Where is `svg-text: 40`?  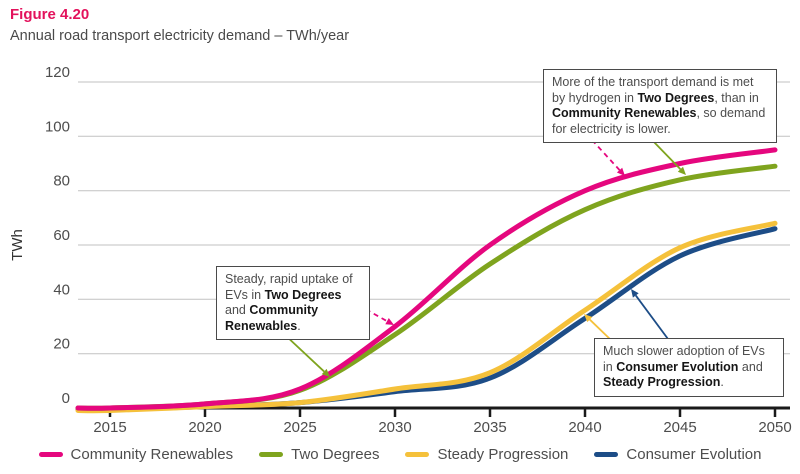
svg-text: 40 is located at coordinates (61, 289).